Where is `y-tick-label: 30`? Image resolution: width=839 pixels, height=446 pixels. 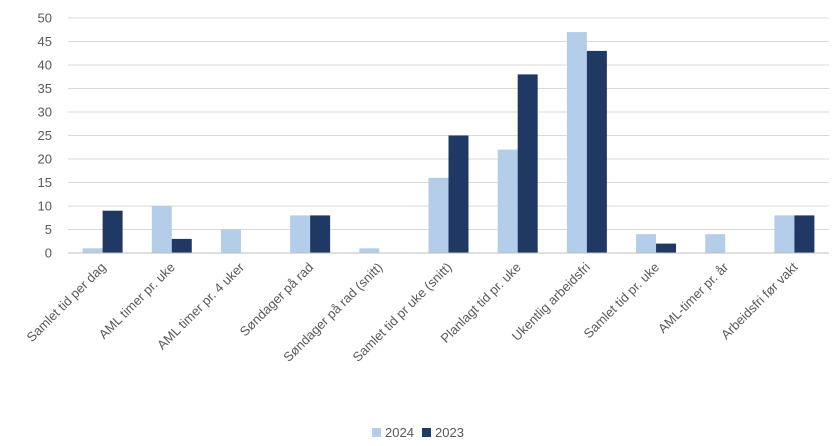
y-tick-label: 30 is located at coordinates (45, 112).